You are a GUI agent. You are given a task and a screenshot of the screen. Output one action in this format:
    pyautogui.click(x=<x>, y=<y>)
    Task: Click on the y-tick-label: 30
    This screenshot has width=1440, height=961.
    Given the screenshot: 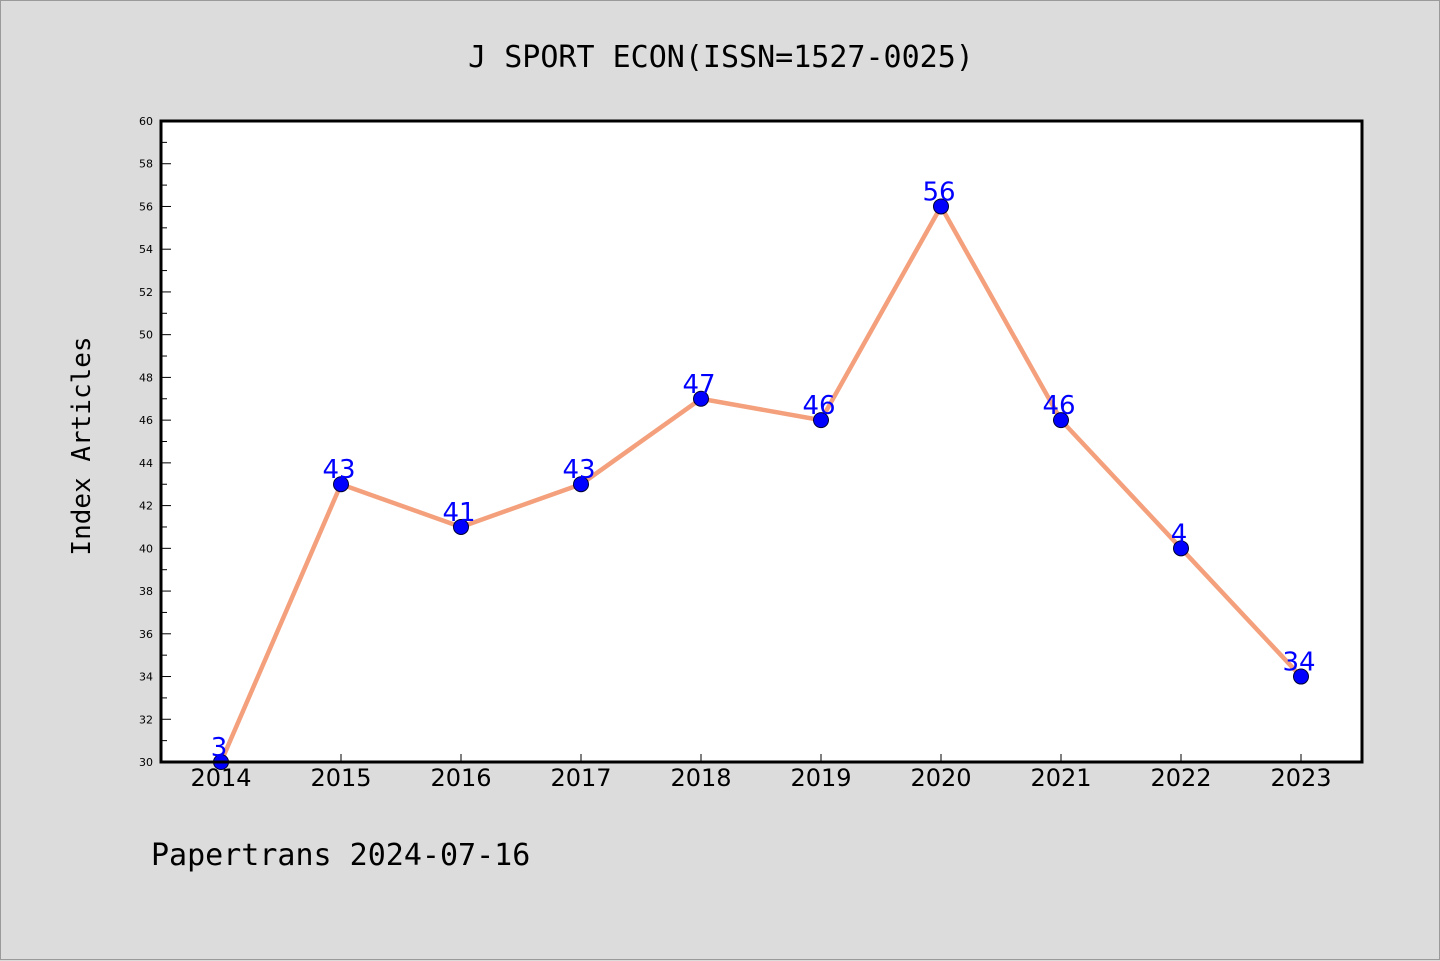 What is the action you would take?
    pyautogui.click(x=146, y=762)
    